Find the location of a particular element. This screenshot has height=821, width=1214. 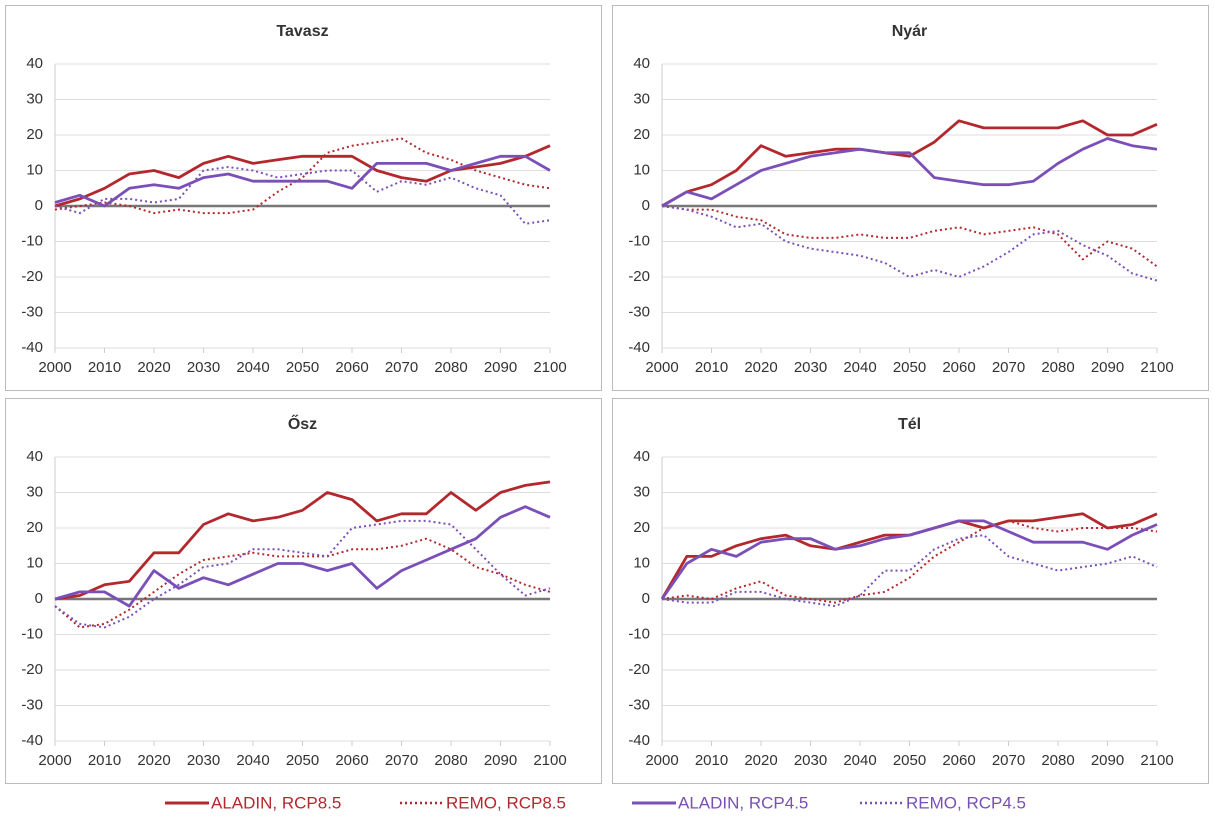

chart-title: Ősz is located at coordinates (302, 423).